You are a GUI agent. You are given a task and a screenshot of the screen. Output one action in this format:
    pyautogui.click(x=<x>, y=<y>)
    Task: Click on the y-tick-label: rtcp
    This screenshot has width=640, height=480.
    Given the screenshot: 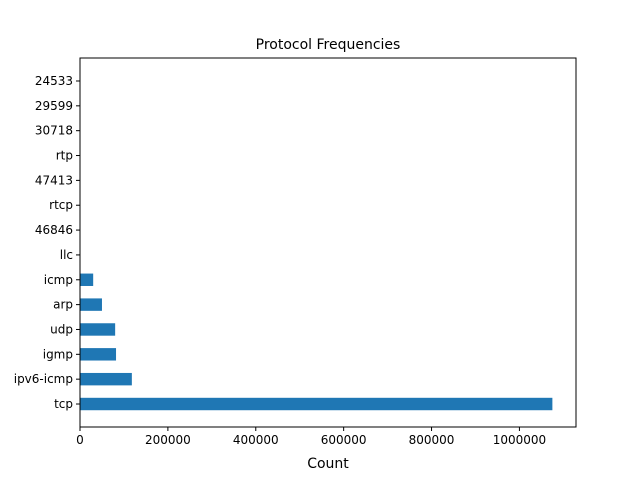 What is the action you would take?
    pyautogui.click(x=61, y=205)
    